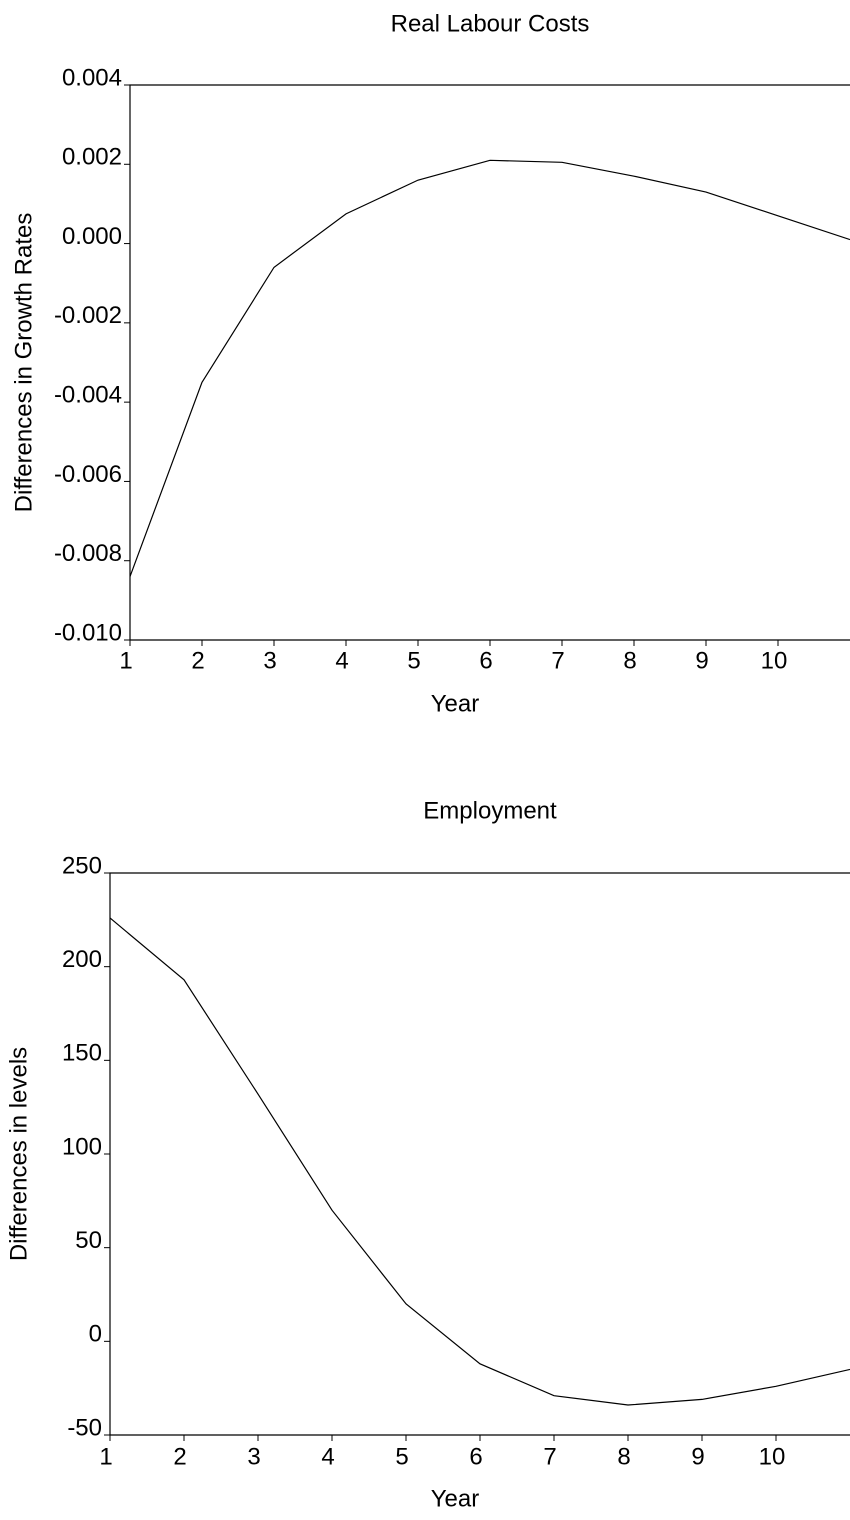  I want to click on y-tick-label: -0.010, so click(88, 632).